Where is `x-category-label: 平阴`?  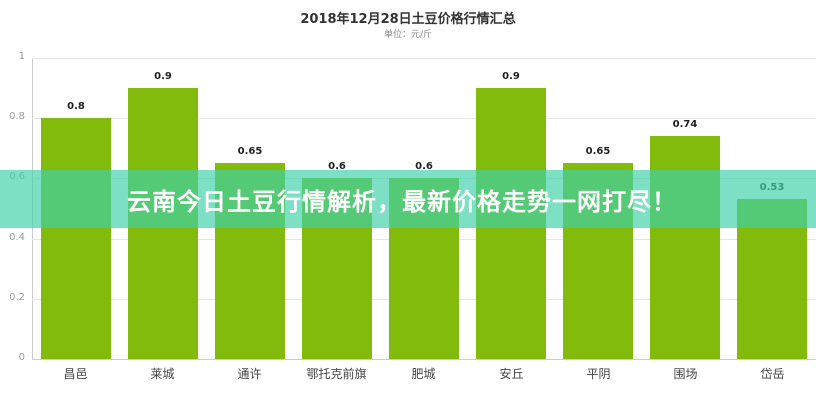
x-category-label: 平阴 is located at coordinates (598, 374).